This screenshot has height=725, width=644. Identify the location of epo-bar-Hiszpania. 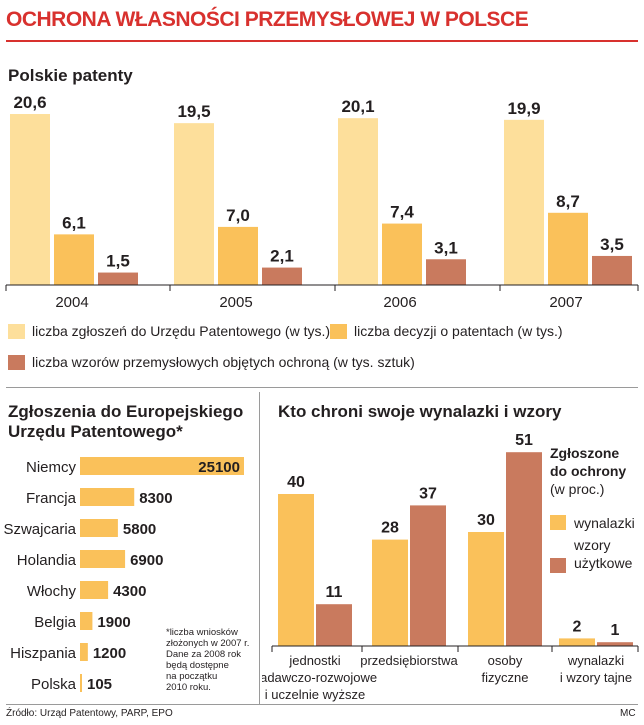
(84, 652).